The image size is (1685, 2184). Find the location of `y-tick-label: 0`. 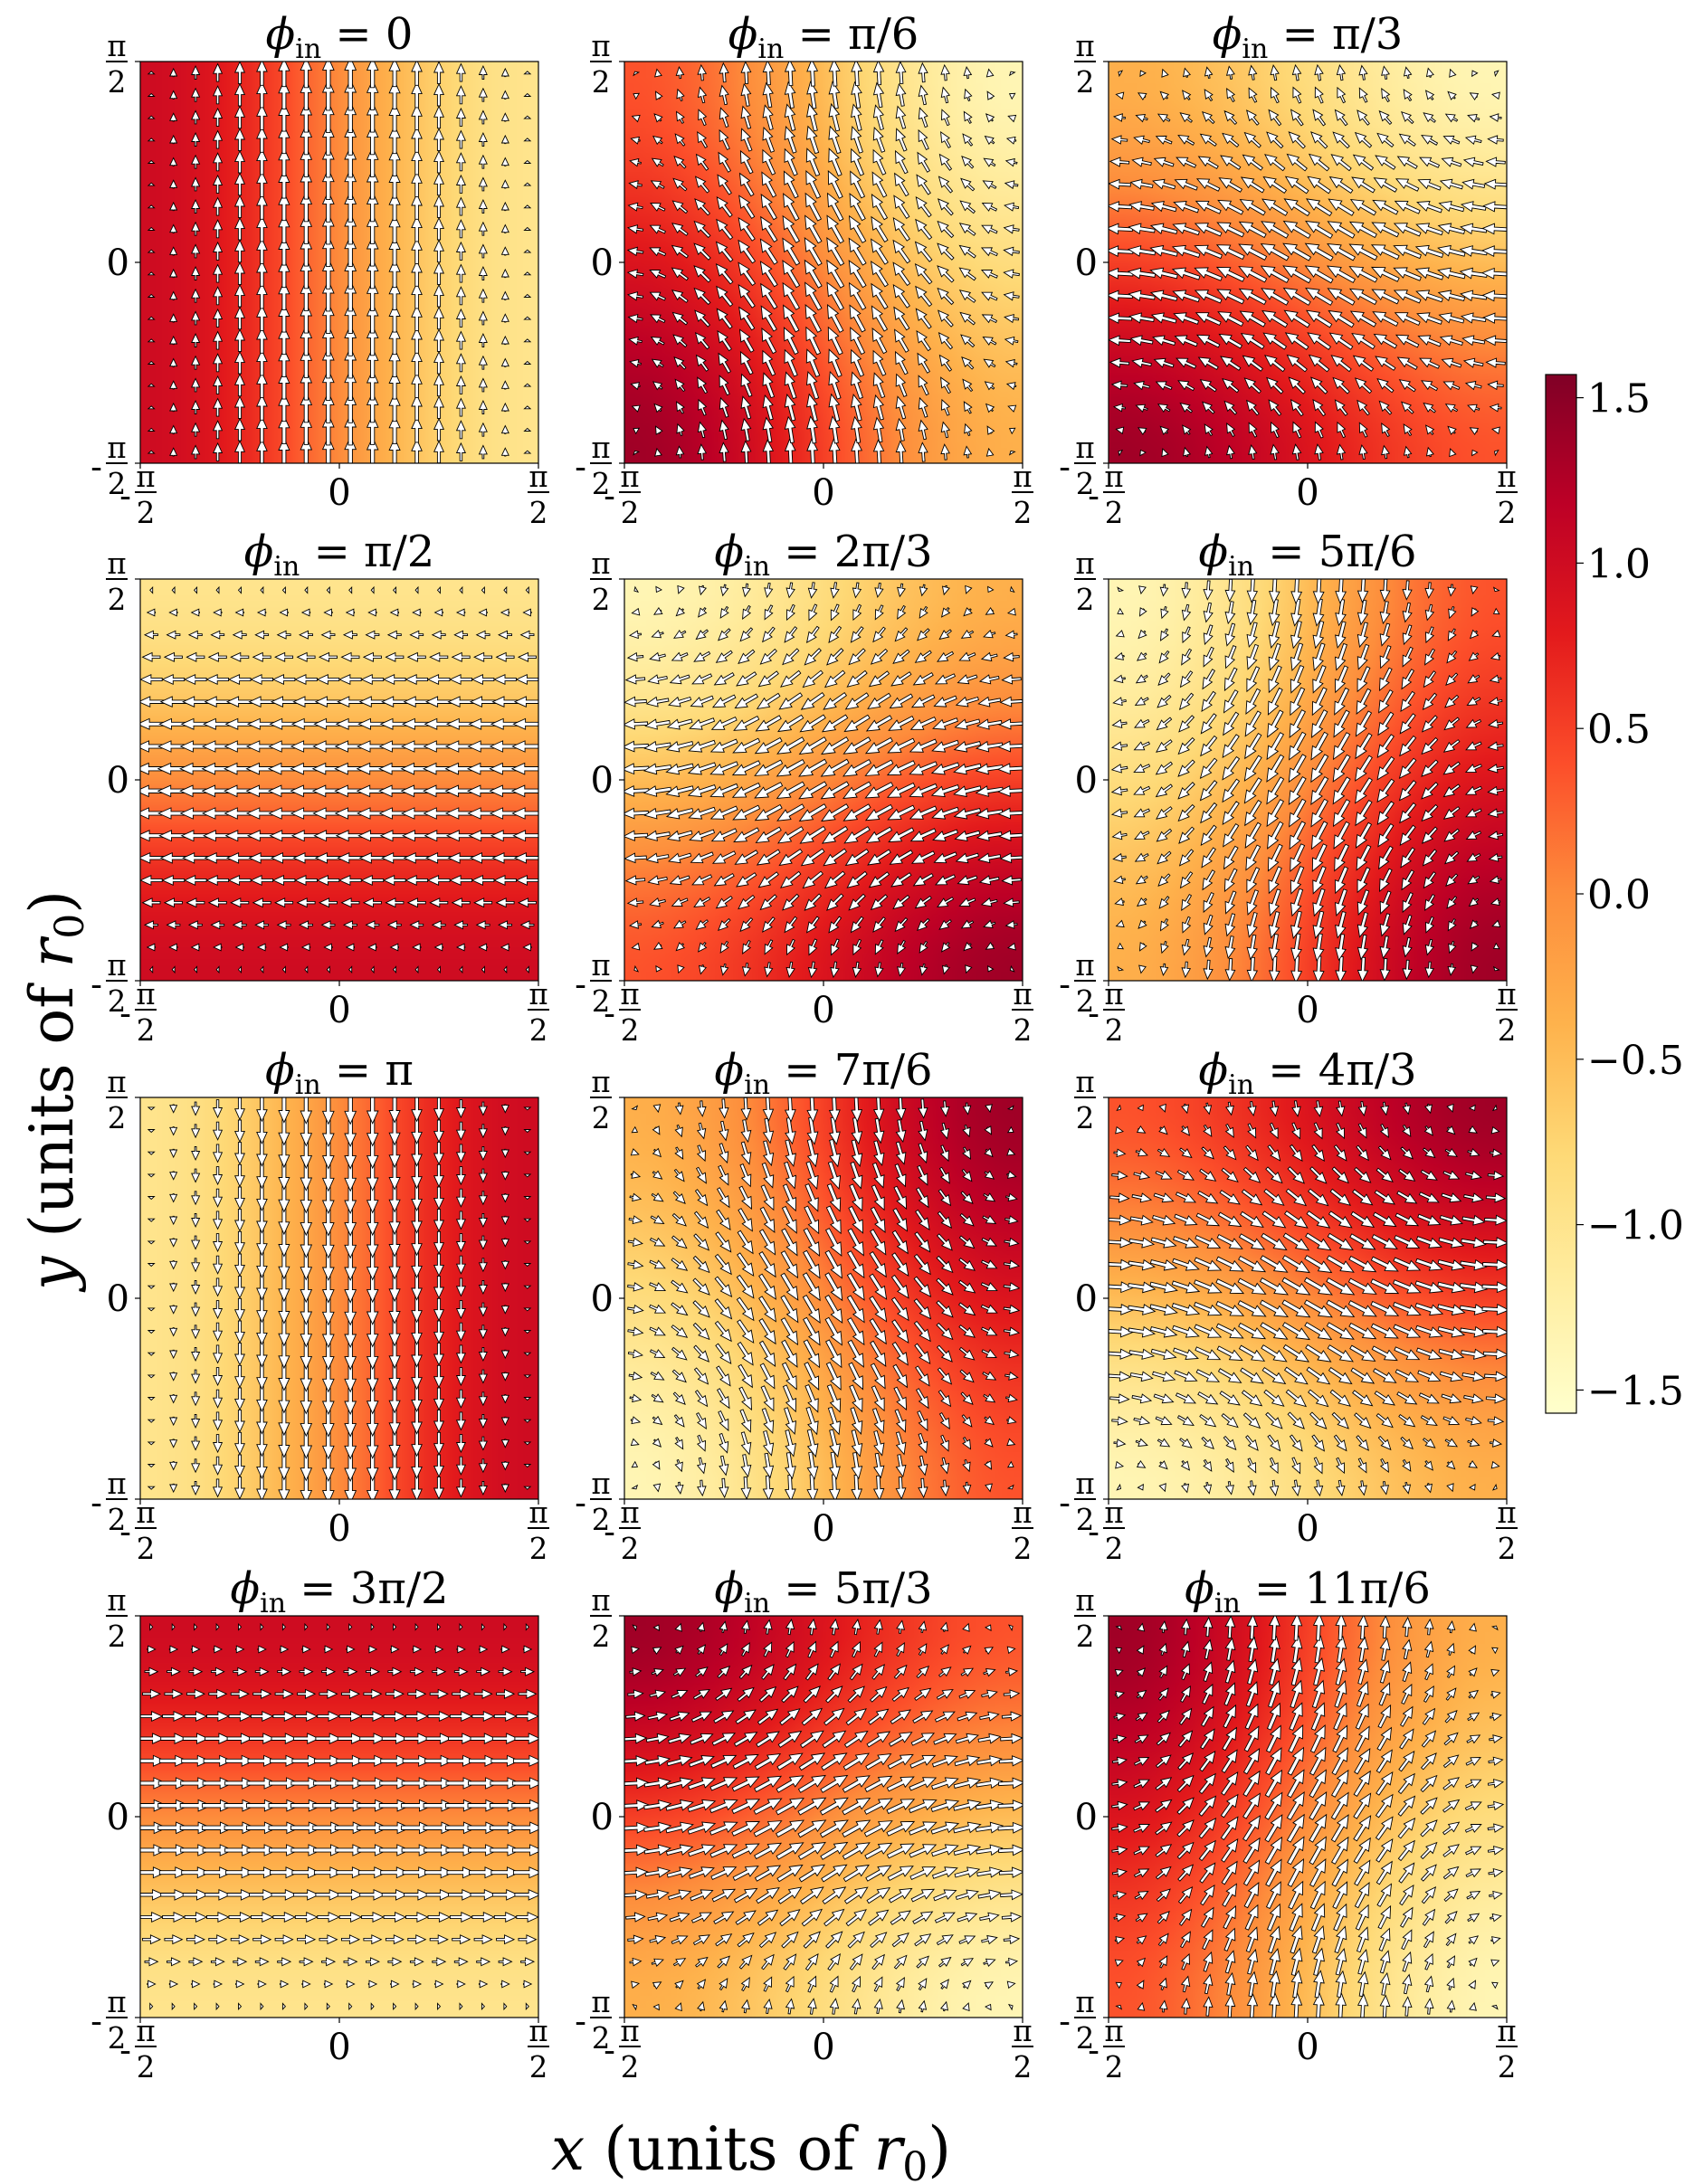

y-tick-label: 0 is located at coordinates (602, 781).